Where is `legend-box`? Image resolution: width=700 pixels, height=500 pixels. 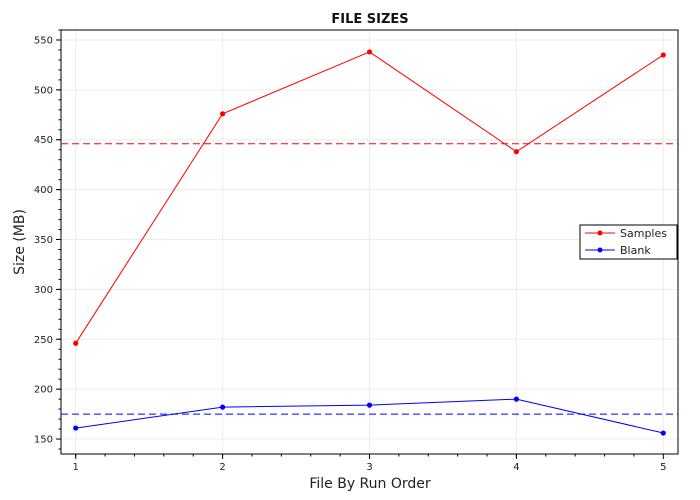
legend-box is located at coordinates (628, 242).